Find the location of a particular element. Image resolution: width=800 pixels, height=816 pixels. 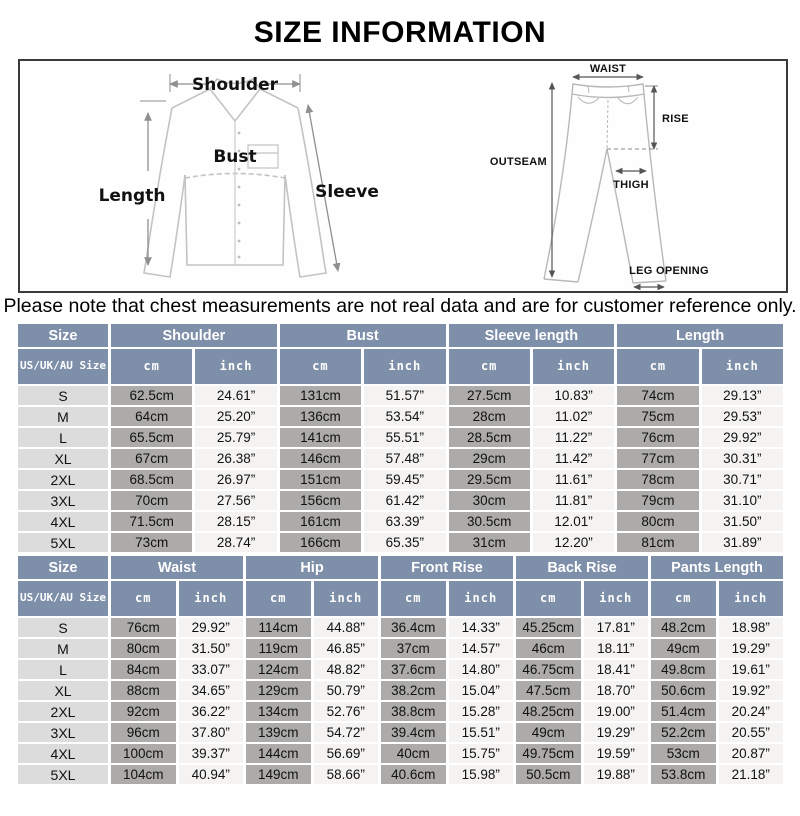

cm-value-cell: 88cm is located at coordinates (143, 690).